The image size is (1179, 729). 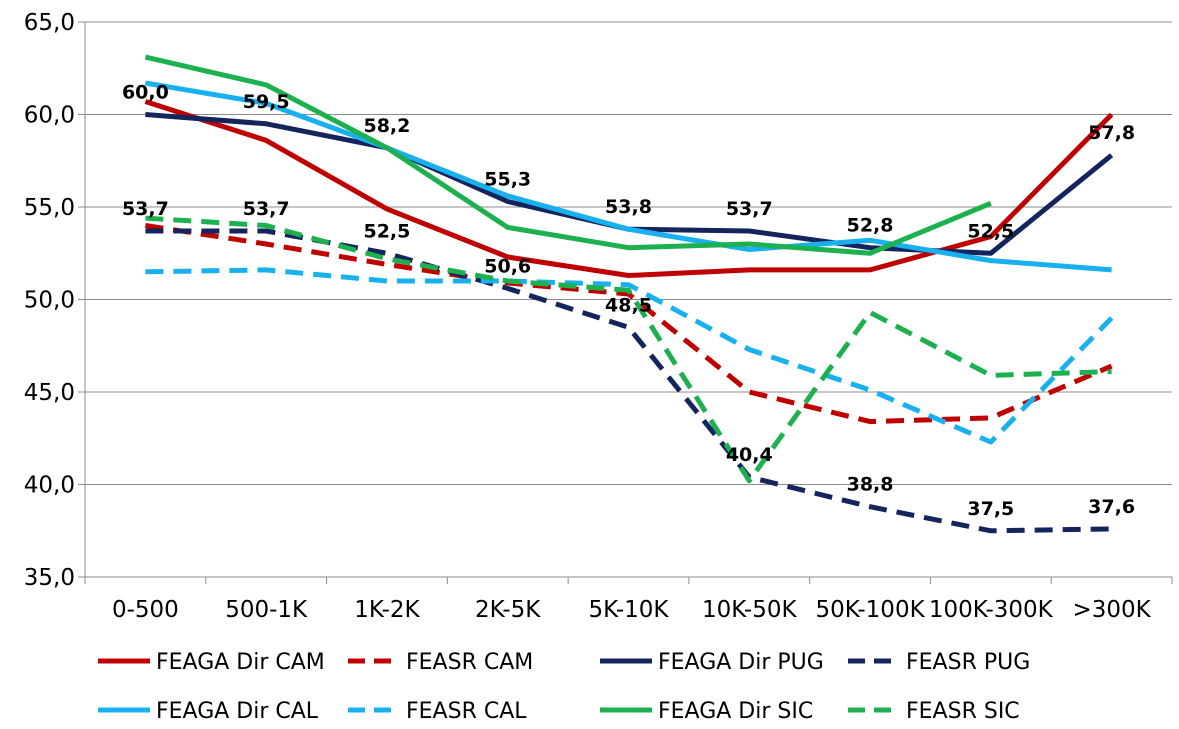 What do you see at coordinates (991, 610) in the screenshot?
I see `x-tick-label: 100K-300K` at bounding box center [991, 610].